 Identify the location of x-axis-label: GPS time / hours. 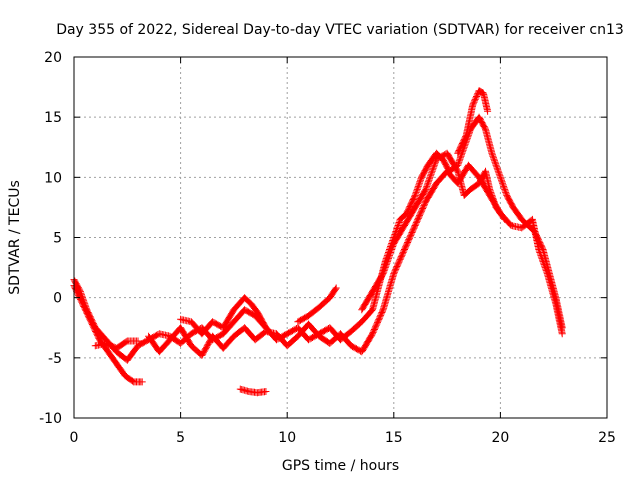
(340, 466).